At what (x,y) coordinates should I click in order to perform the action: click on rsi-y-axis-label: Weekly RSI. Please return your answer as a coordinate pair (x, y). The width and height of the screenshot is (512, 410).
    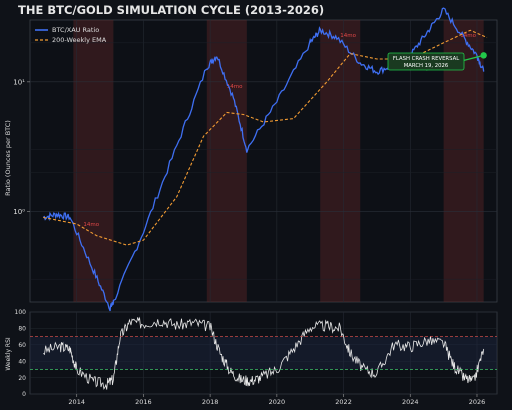
    Looking at the image, I should click on (8, 354).